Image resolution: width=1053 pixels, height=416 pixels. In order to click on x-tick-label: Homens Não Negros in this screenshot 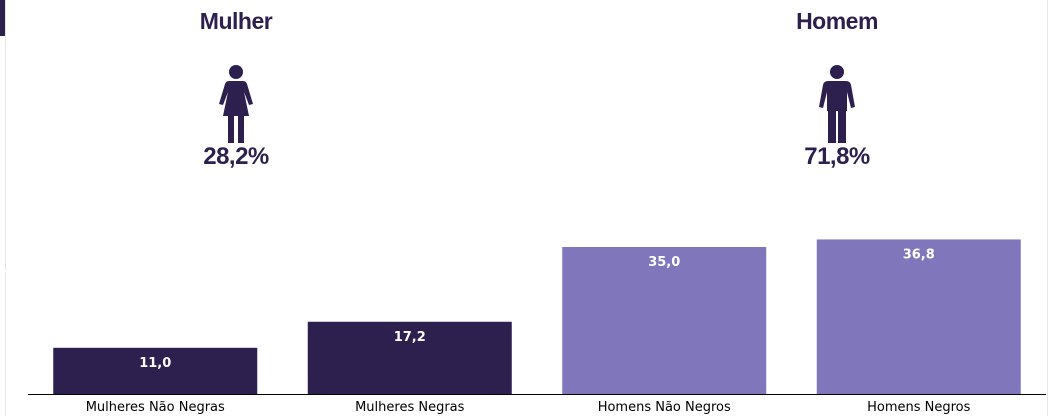, I will do `click(664, 407)`.